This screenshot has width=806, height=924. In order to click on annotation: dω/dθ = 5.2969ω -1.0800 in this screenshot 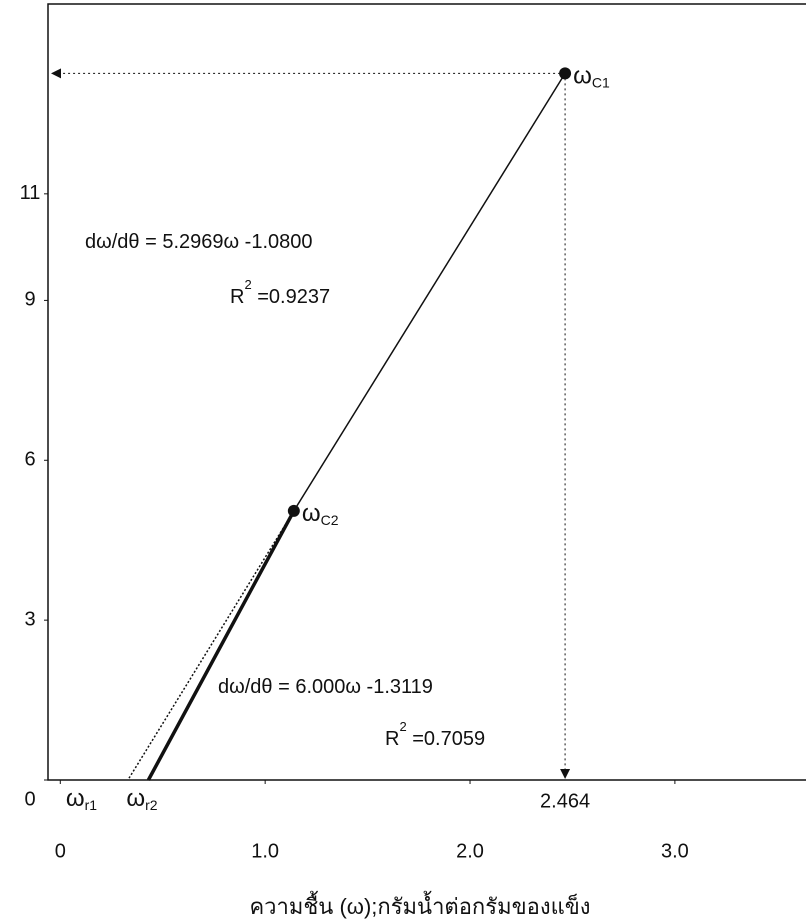, I will do `click(199, 242)`.